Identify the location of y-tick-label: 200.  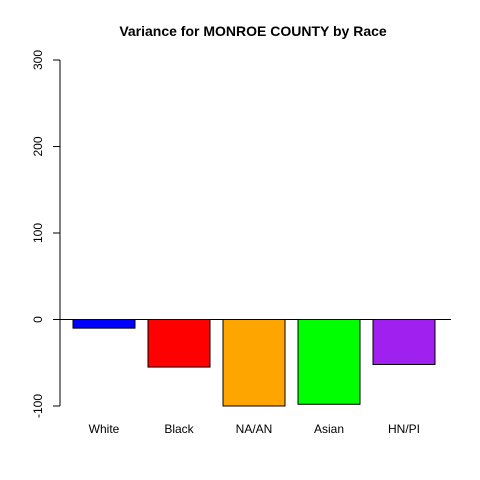
(38, 146).